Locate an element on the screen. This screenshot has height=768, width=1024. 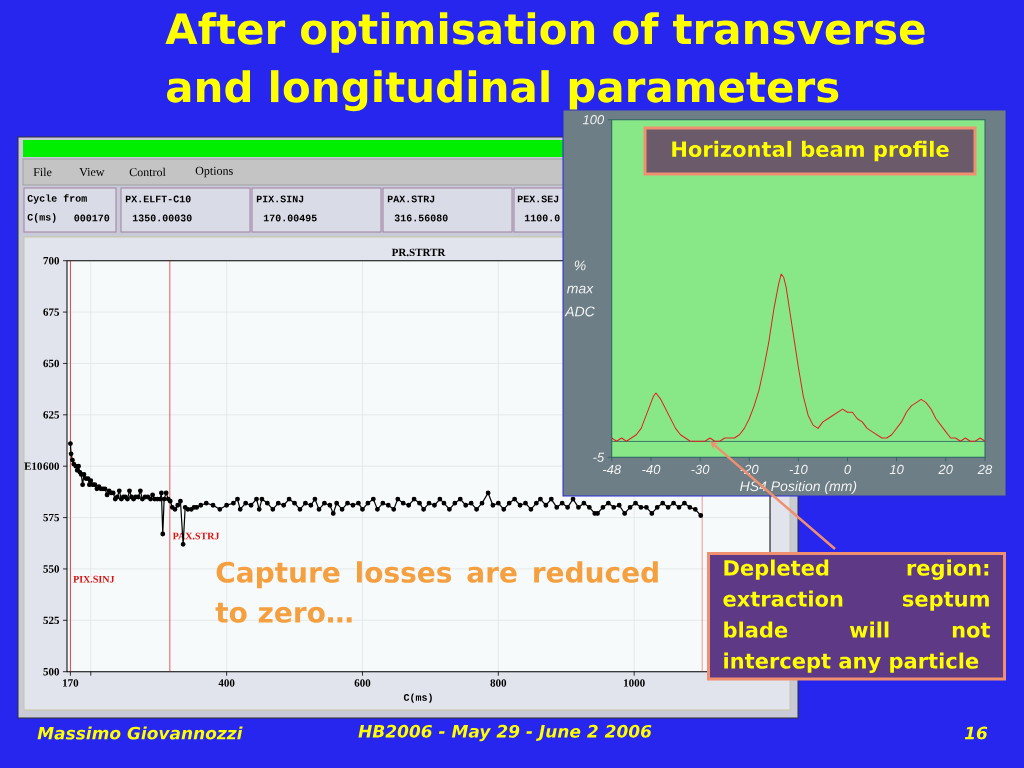
text: Horizontal beam profile is located at coordinates (810, 151).